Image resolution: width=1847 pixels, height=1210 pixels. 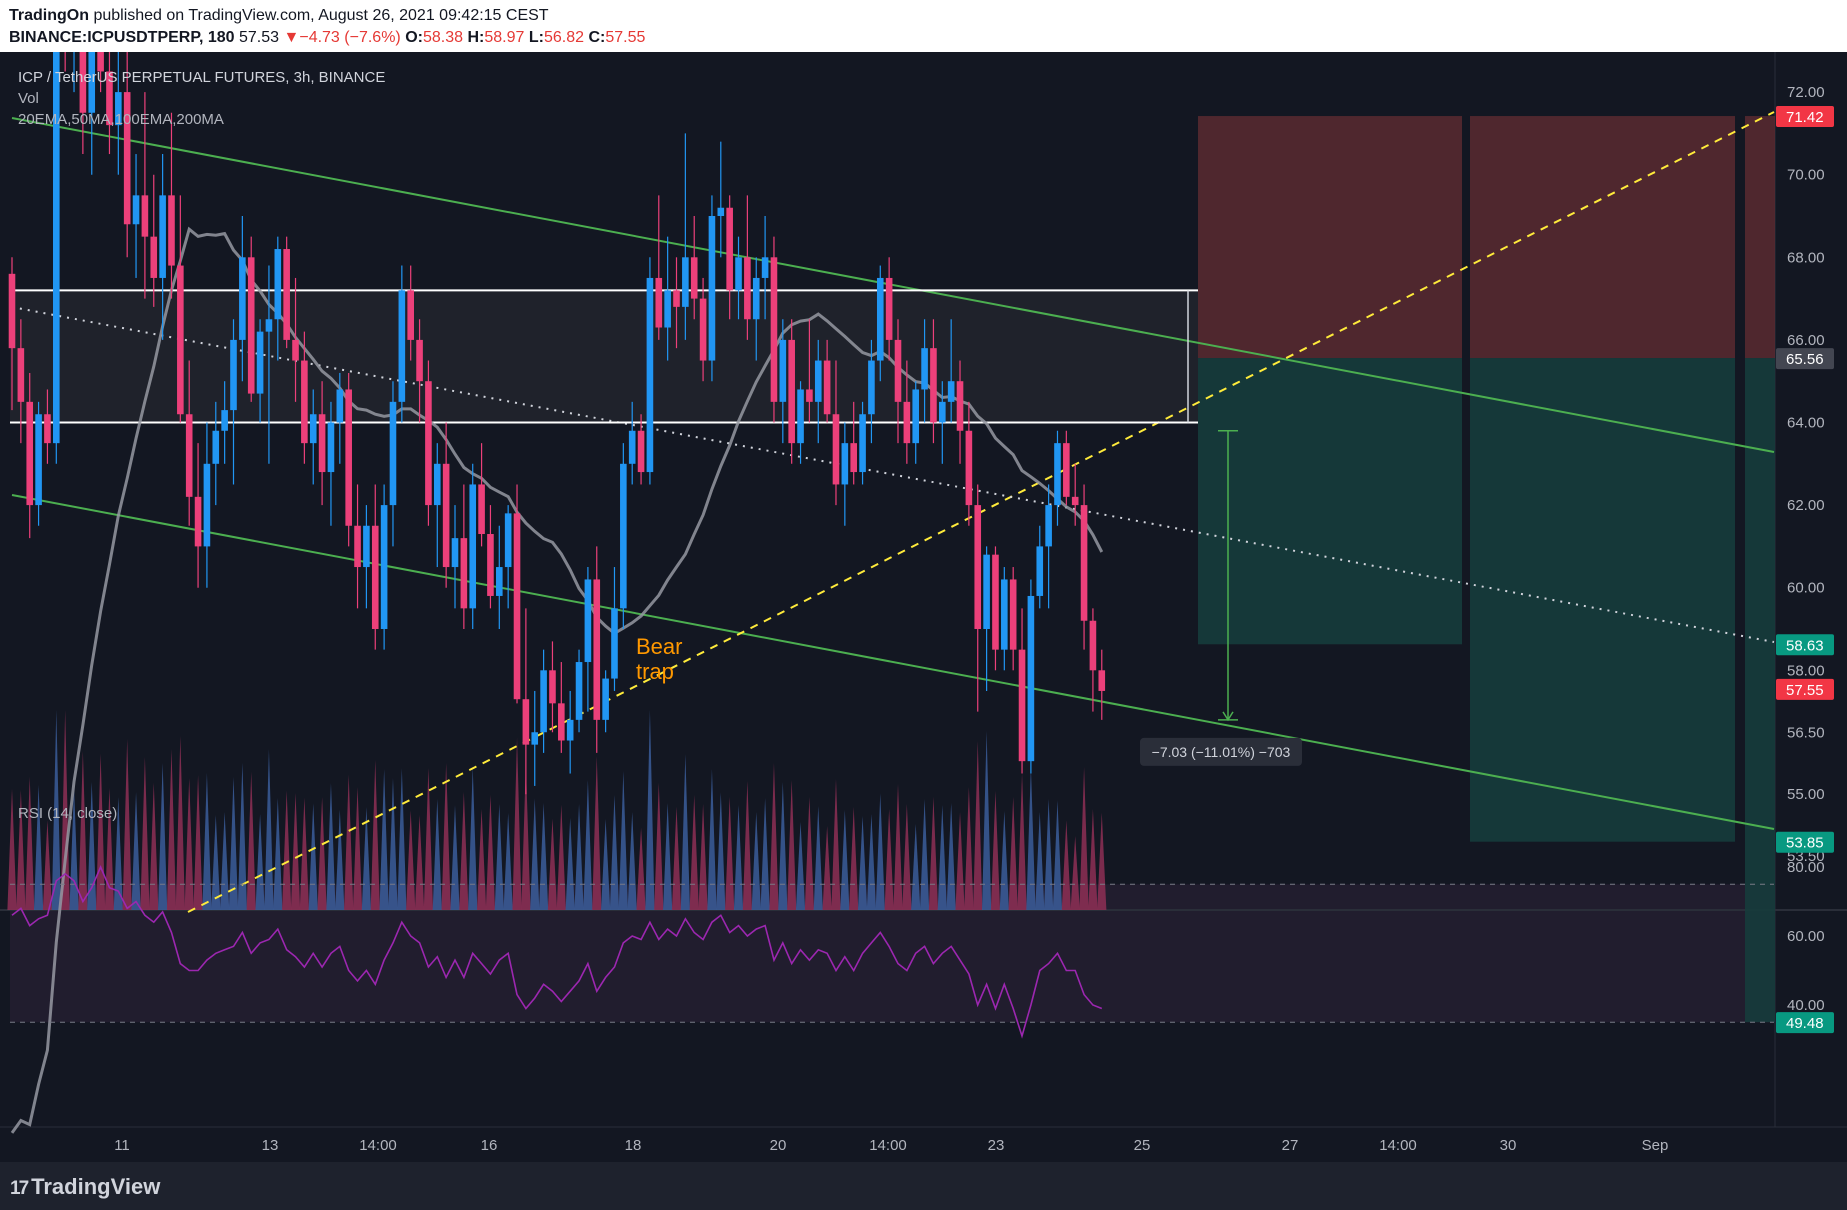 What do you see at coordinates (49, 15) in the screenshot?
I see `publisher-name: TradingOn` at bounding box center [49, 15].